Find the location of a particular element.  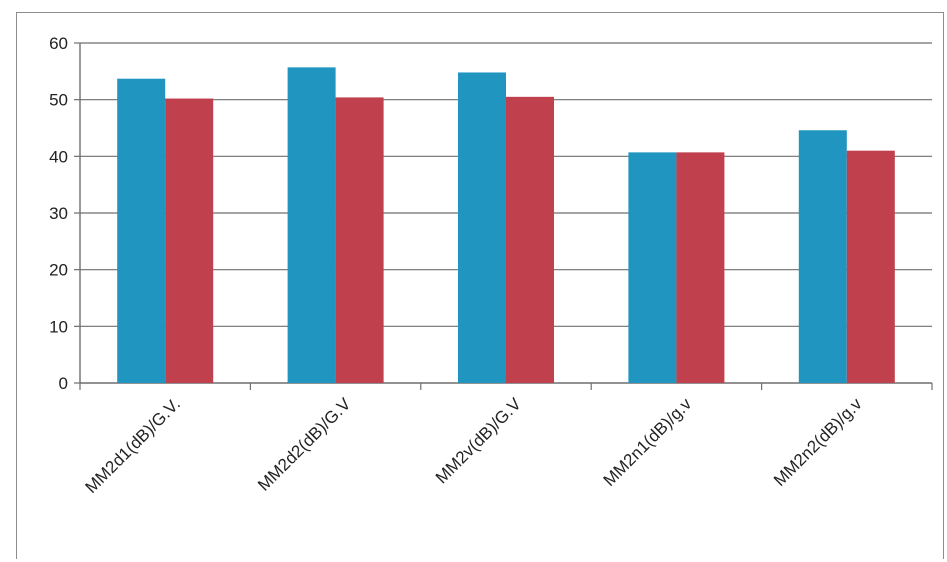

y-tick-label: 60 is located at coordinates (58, 43).